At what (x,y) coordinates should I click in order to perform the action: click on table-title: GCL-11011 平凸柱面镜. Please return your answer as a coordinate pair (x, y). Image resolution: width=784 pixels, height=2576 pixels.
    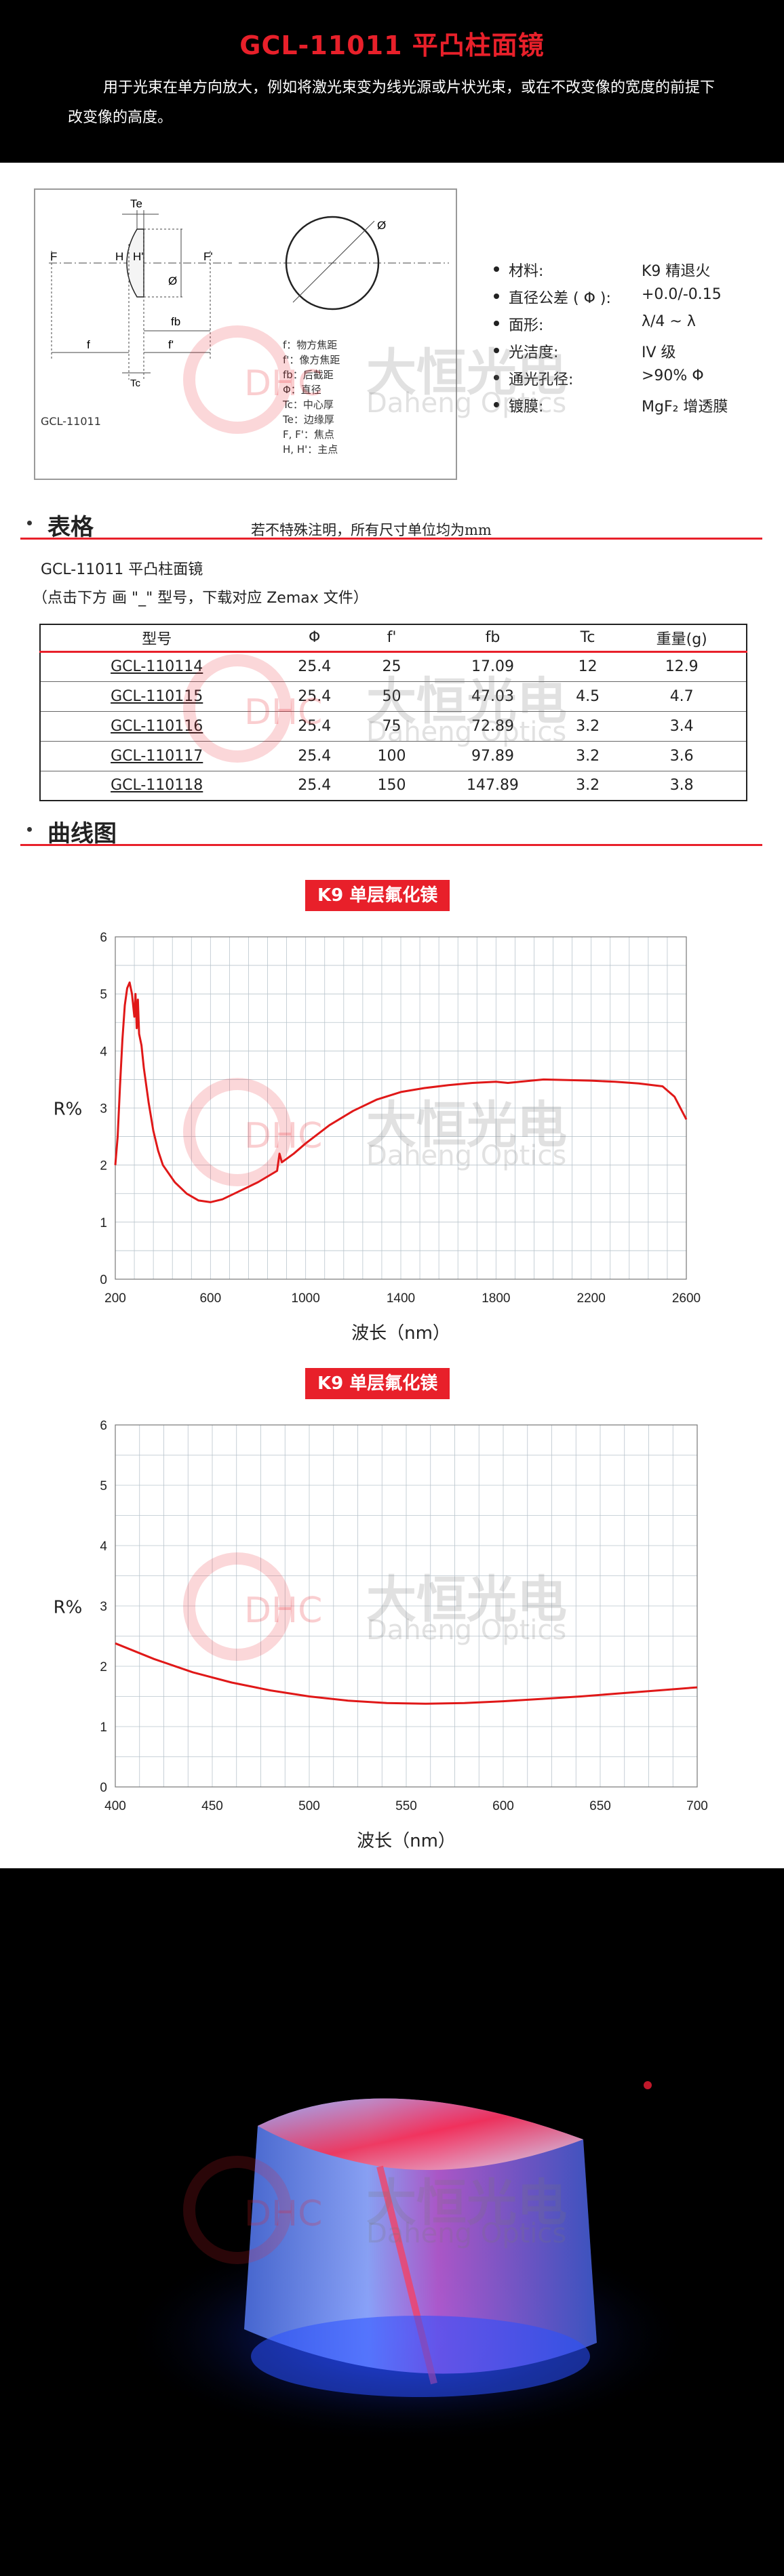
    Looking at the image, I should click on (122, 569).